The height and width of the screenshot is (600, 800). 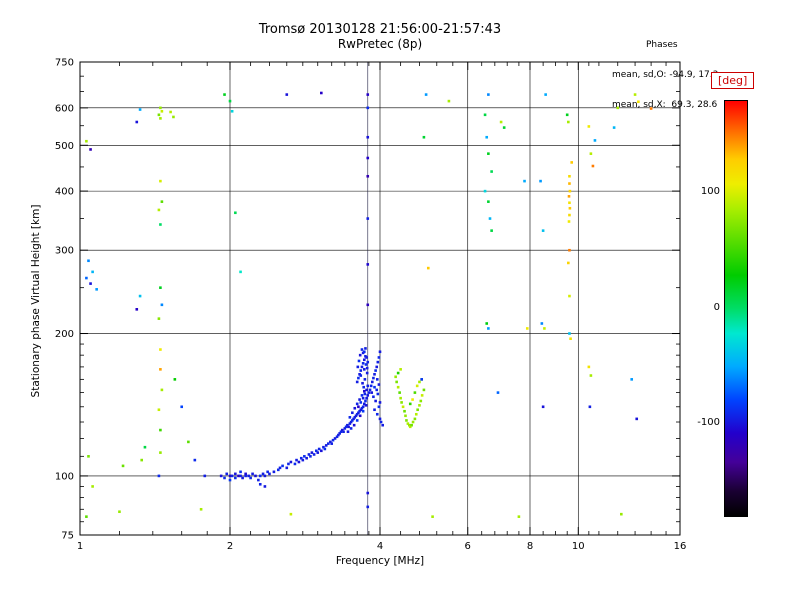 I want to click on x-tick-label: 4, so click(x=380, y=546).